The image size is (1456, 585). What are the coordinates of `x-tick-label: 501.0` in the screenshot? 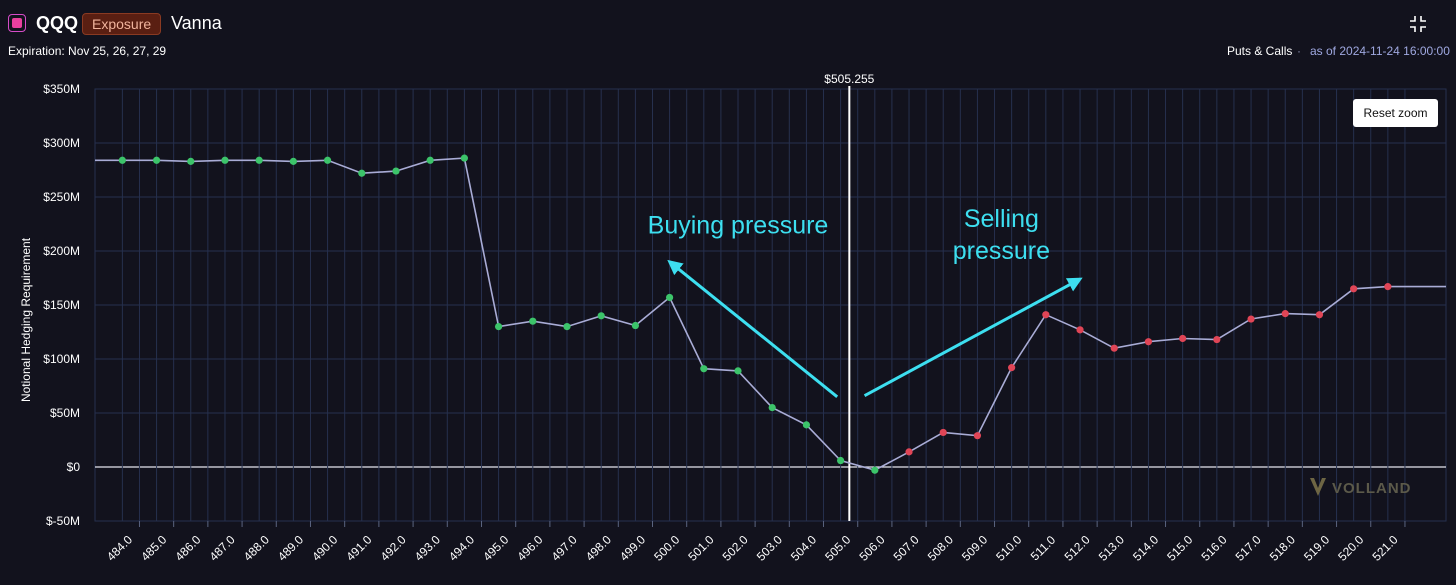 It's located at (700, 547).